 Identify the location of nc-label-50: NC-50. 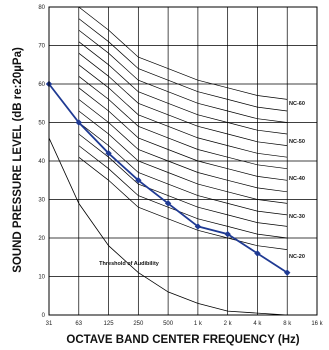
(297, 142).